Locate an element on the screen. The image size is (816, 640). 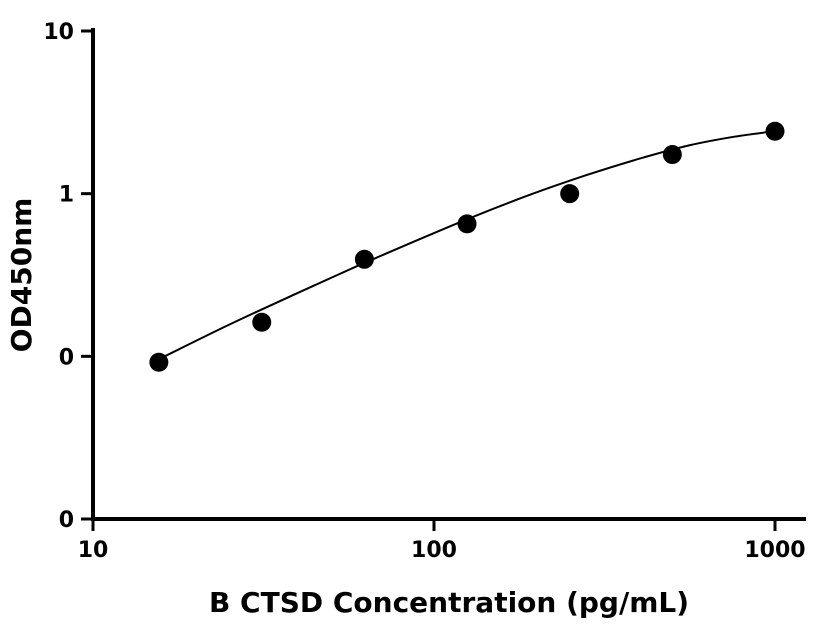
x-ticks: 10 100 1000 is located at coordinates (442, 541).